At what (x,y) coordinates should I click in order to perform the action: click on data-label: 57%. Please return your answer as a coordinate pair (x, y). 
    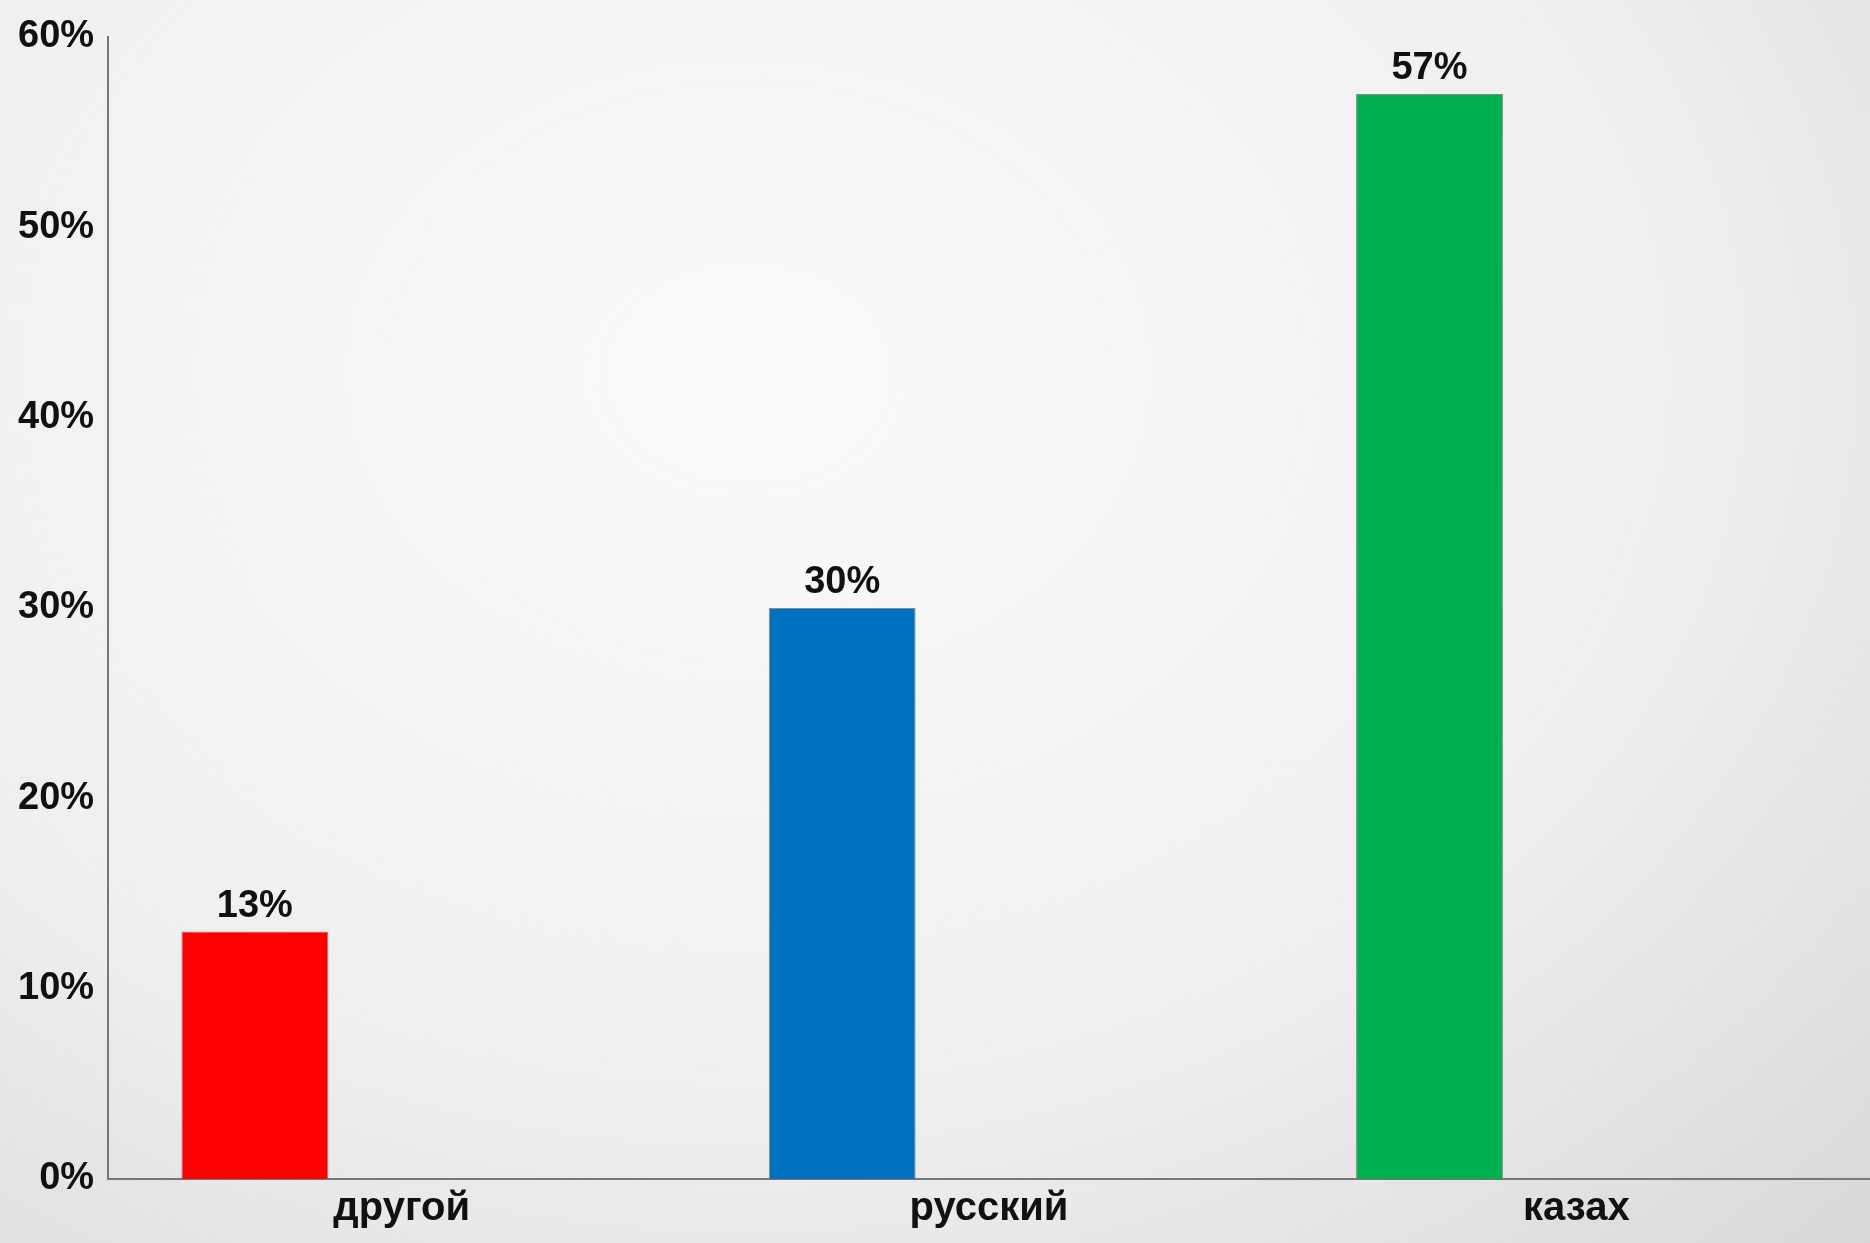
    Looking at the image, I should click on (1429, 66).